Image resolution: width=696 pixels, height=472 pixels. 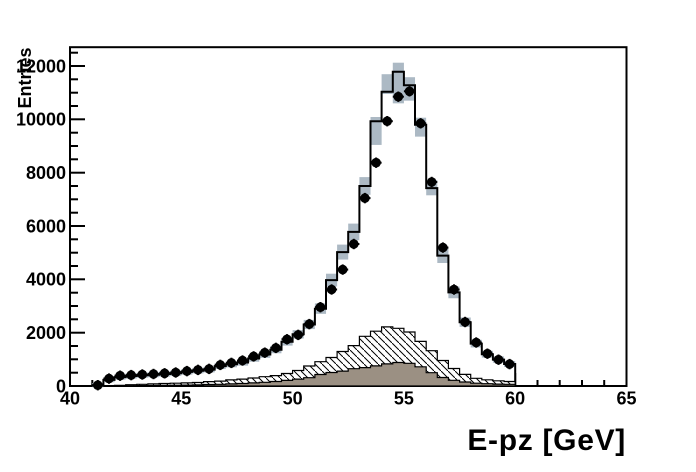 What do you see at coordinates (41, 66) in the screenshot?
I see `svg-text: 12000` at bounding box center [41, 66].